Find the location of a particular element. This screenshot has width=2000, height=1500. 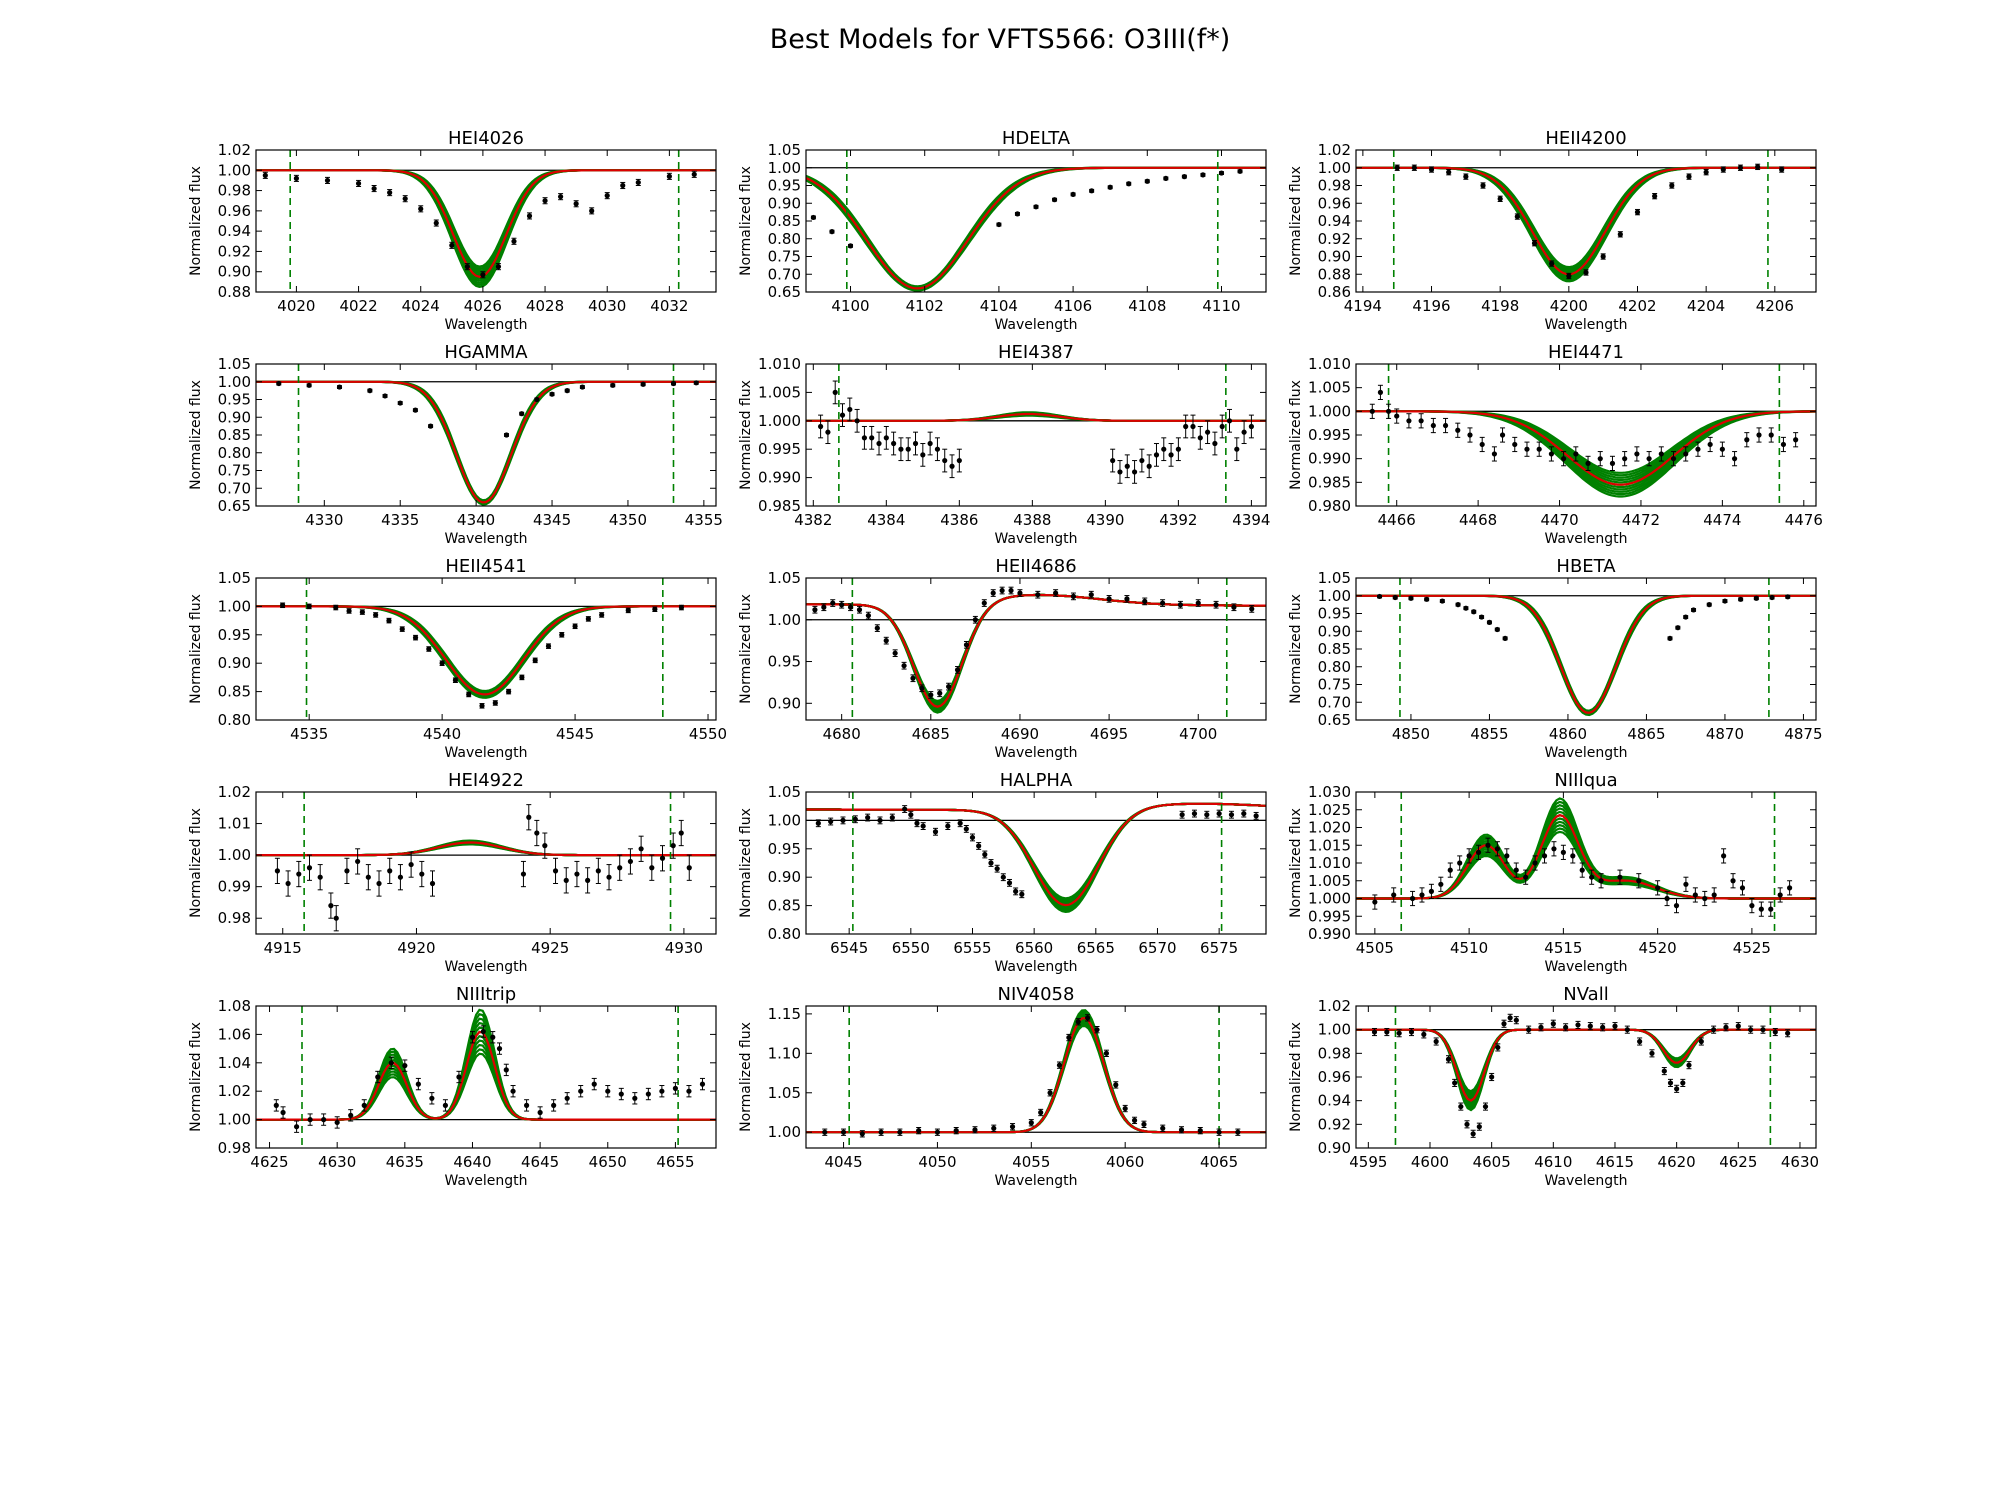

x-tick-label: 4920 is located at coordinates (416, 948).